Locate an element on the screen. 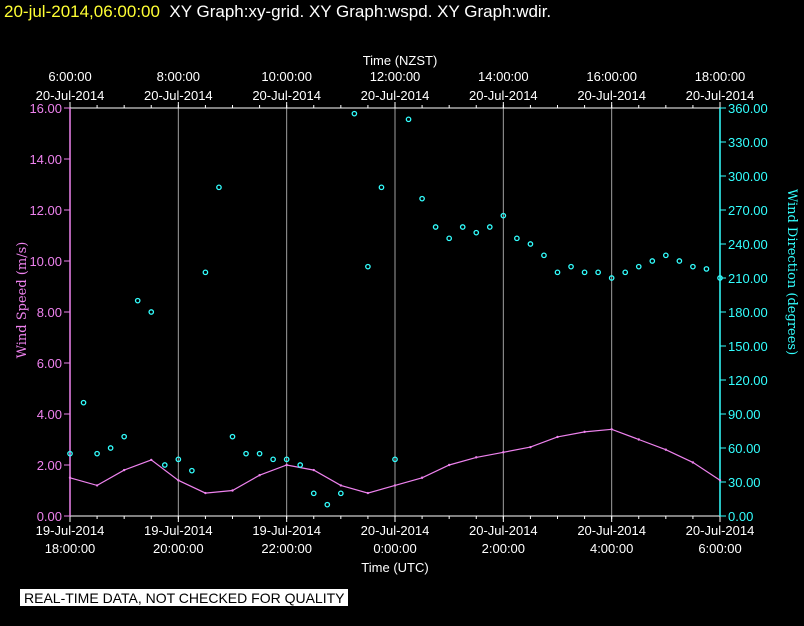 Image resolution: width=804 pixels, height=626 pixels. right-tick-label: 120.00 is located at coordinates (748, 380).